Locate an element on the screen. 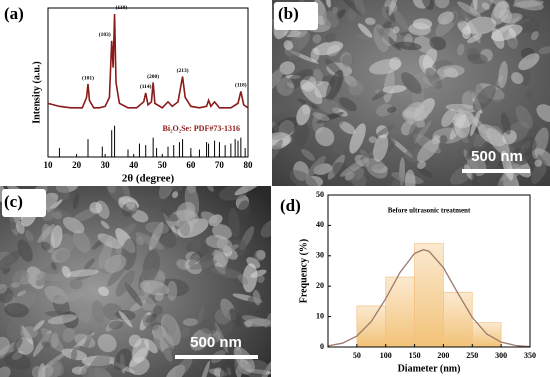  panel-label: (b) is located at coordinates (288, 13).